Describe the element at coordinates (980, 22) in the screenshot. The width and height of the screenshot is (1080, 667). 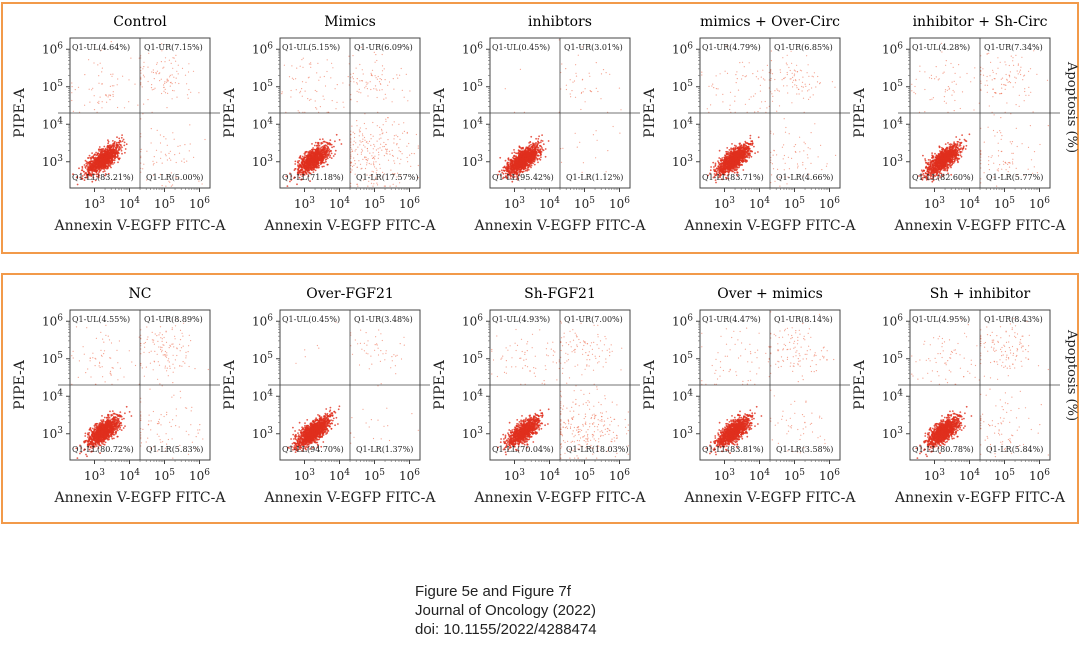
I see `plot-title: inhibitor + Sh-Circ` at that location.